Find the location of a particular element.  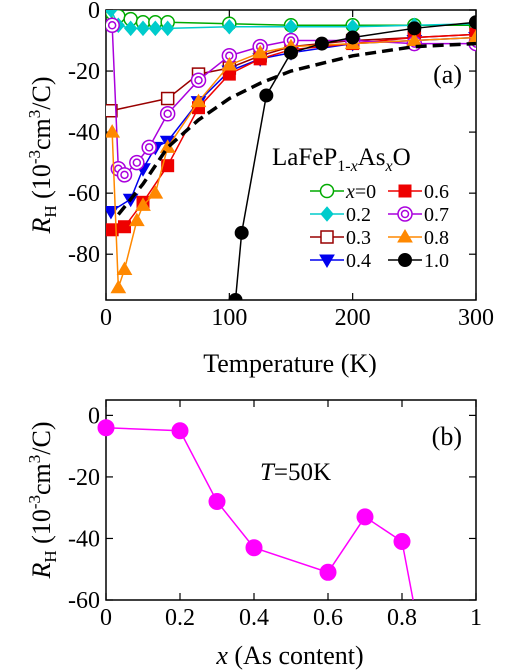

legend-label: 0.2 is located at coordinates (358, 215).